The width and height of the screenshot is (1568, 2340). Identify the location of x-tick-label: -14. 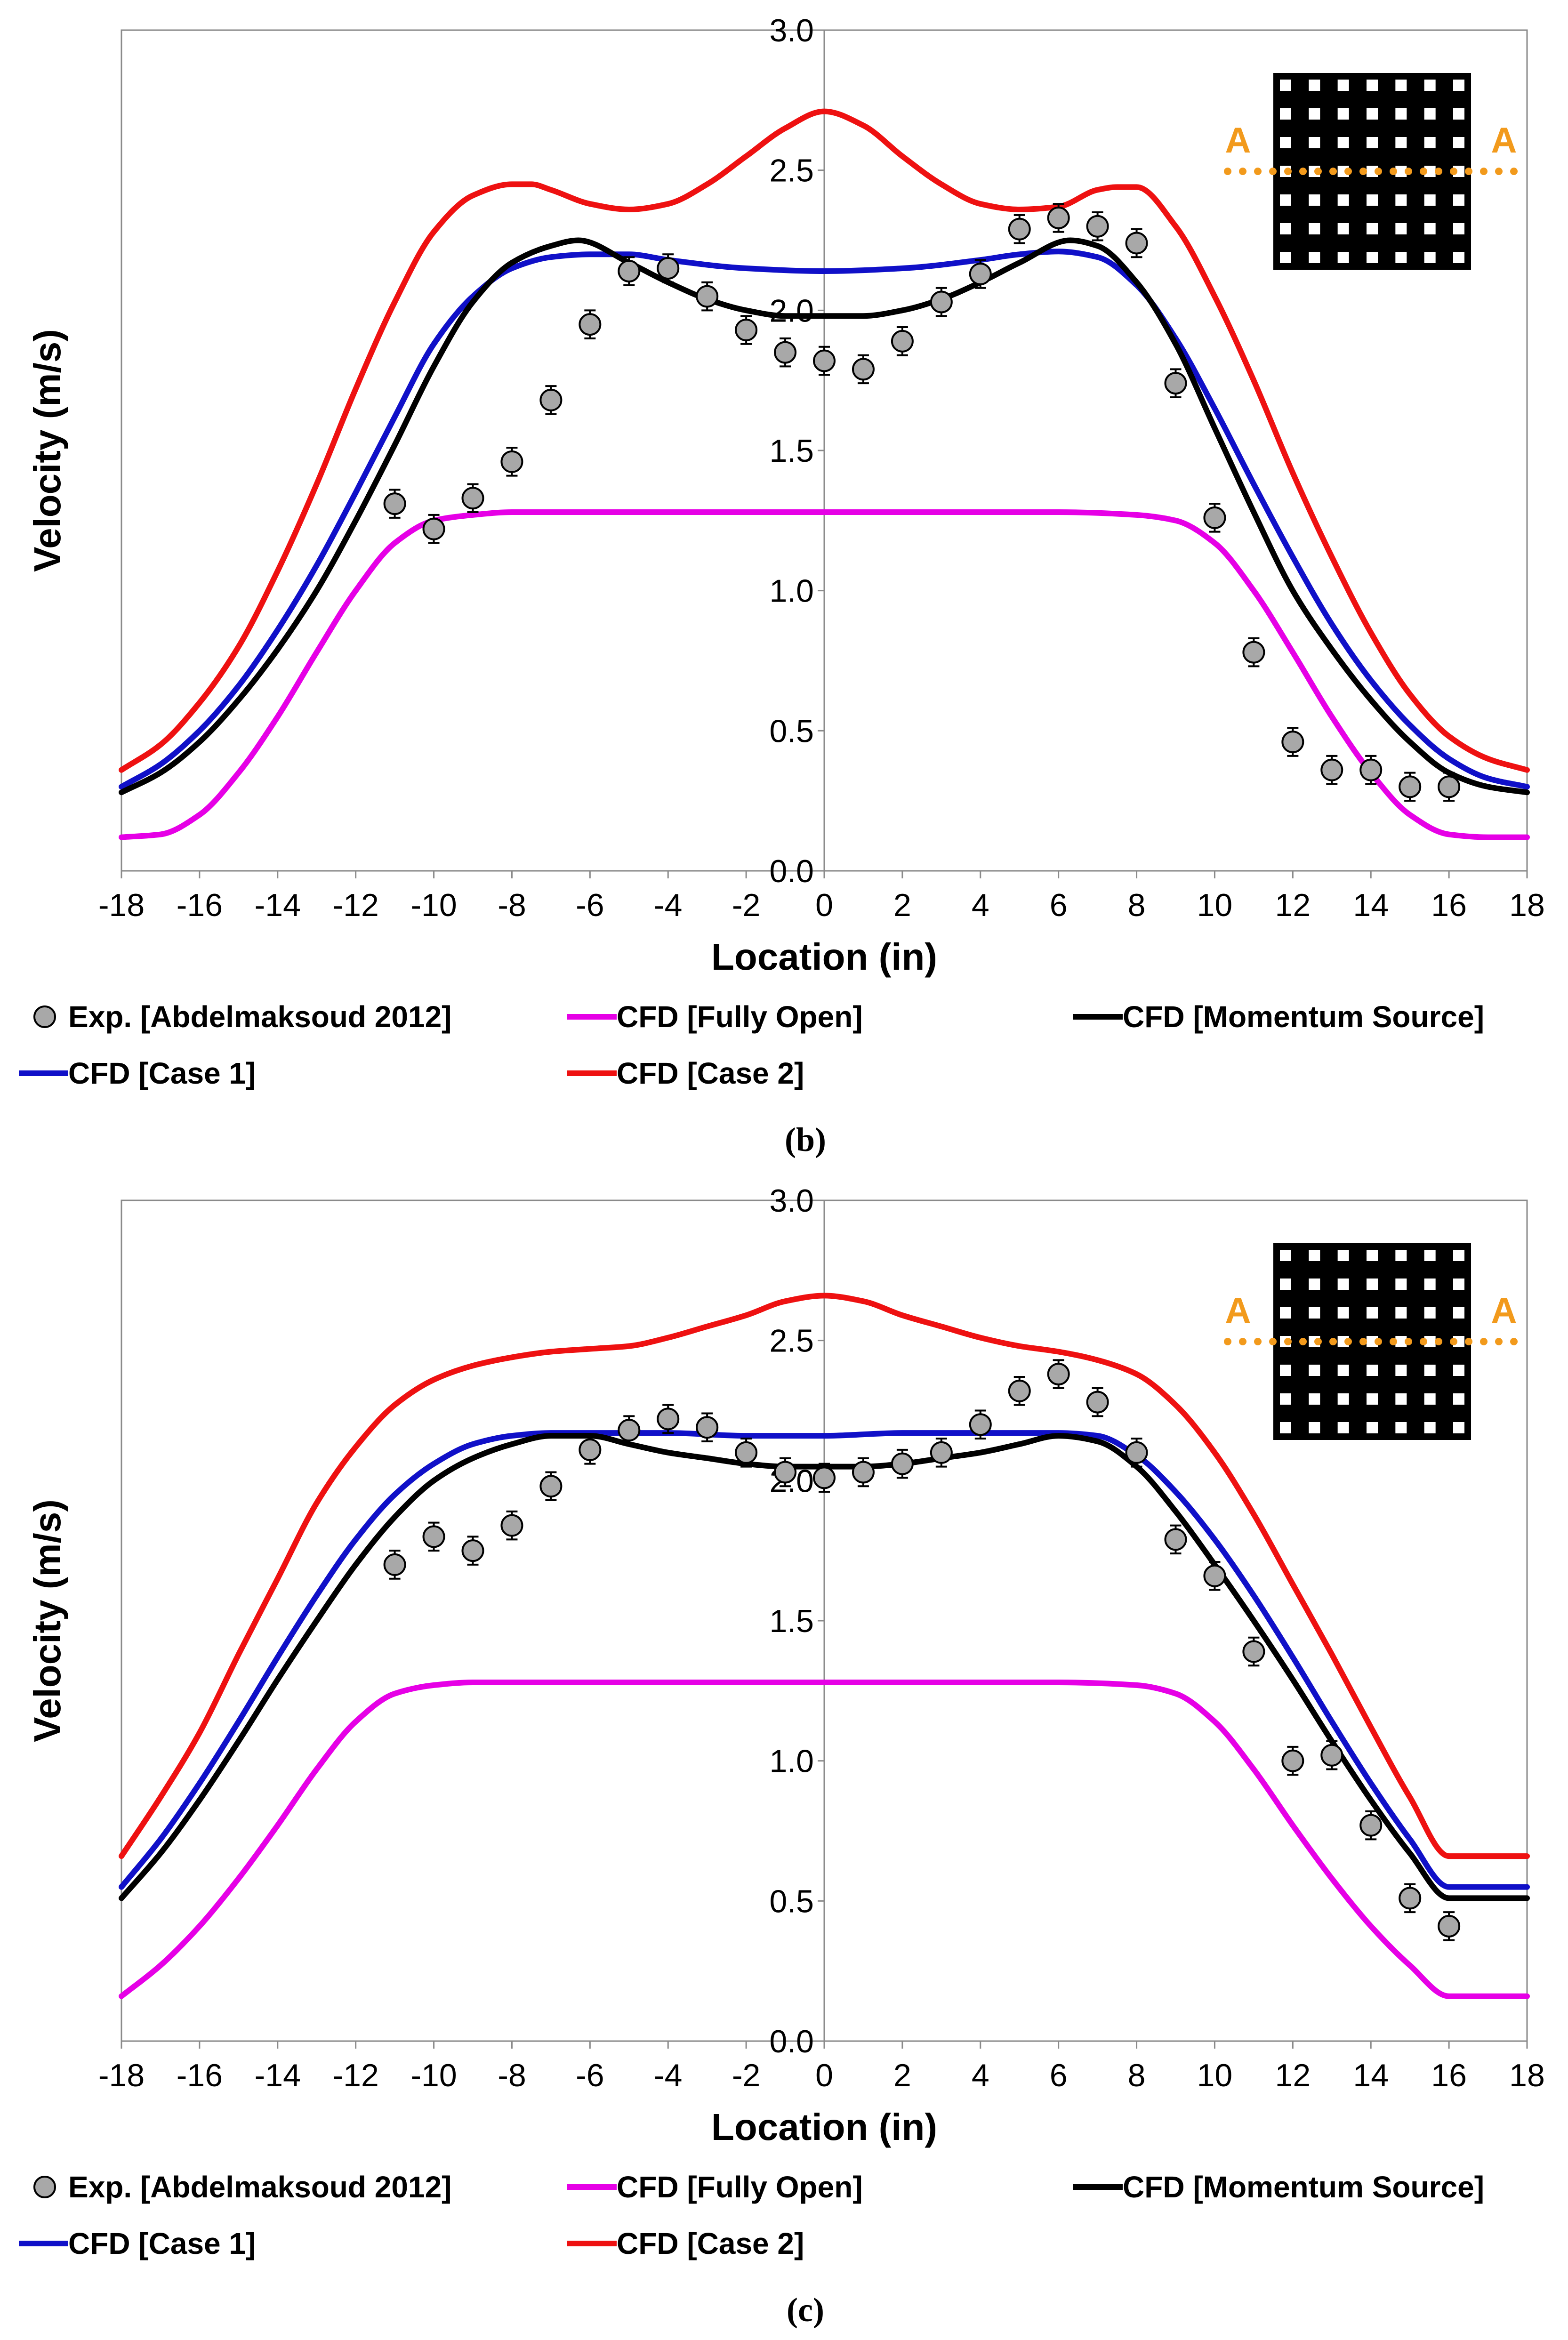
(278, 905).